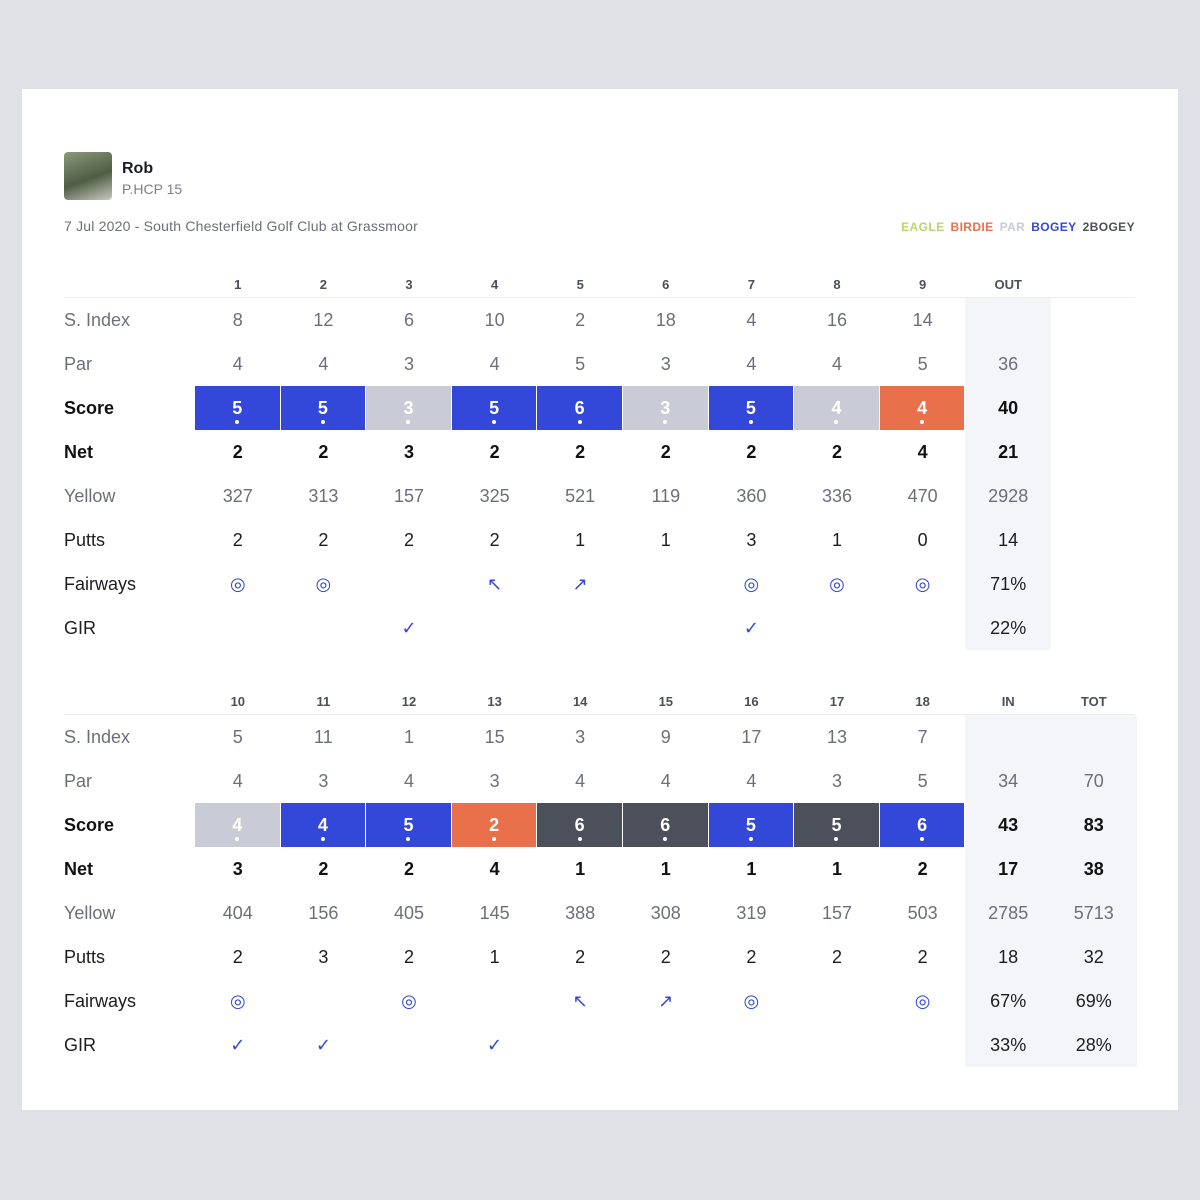  I want to click on column-header: 15, so click(666, 701).